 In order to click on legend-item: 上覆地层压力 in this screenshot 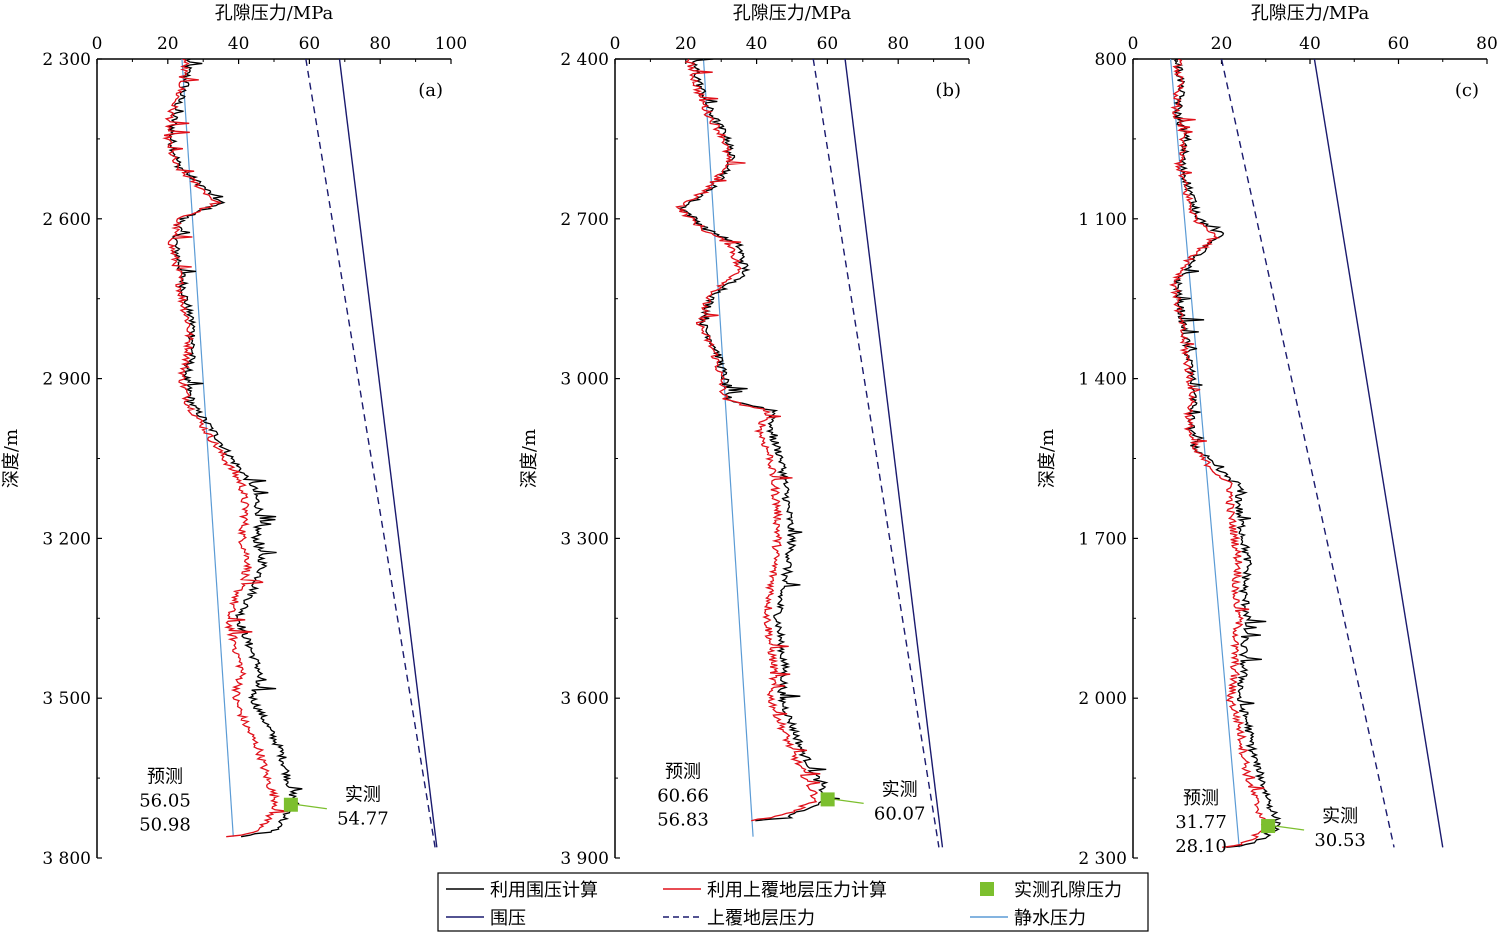, I will do `click(739, 918)`.